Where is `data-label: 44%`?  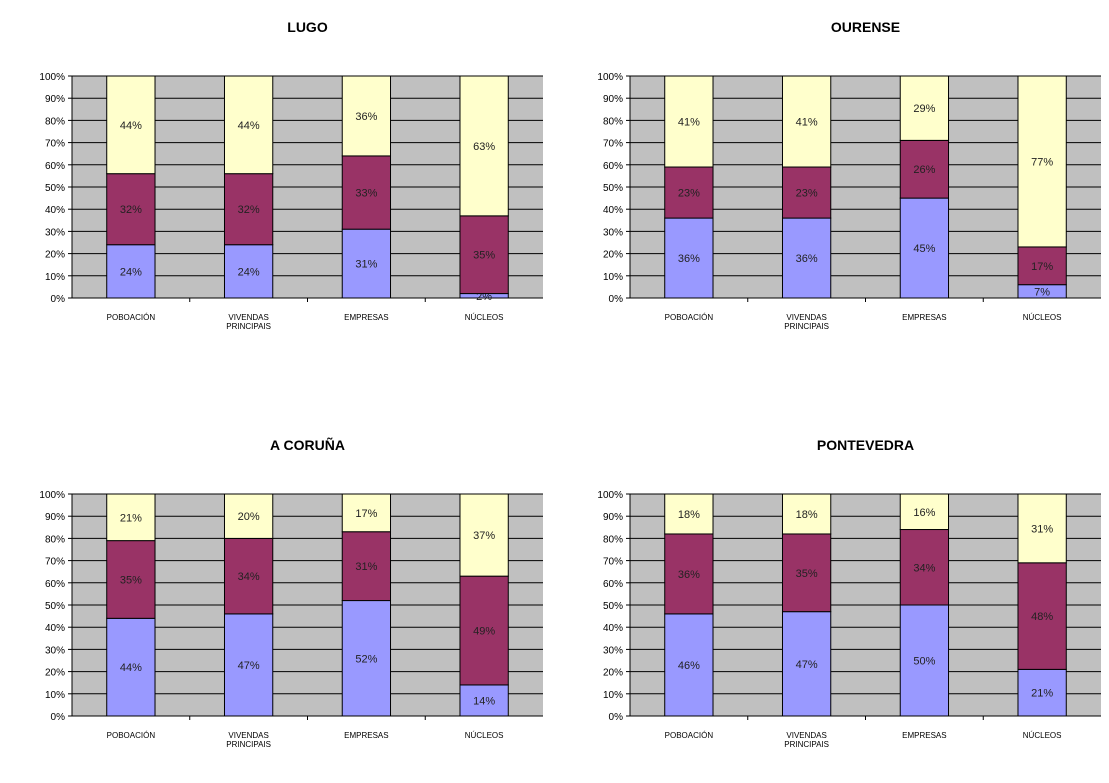
data-label: 44% is located at coordinates (249, 126).